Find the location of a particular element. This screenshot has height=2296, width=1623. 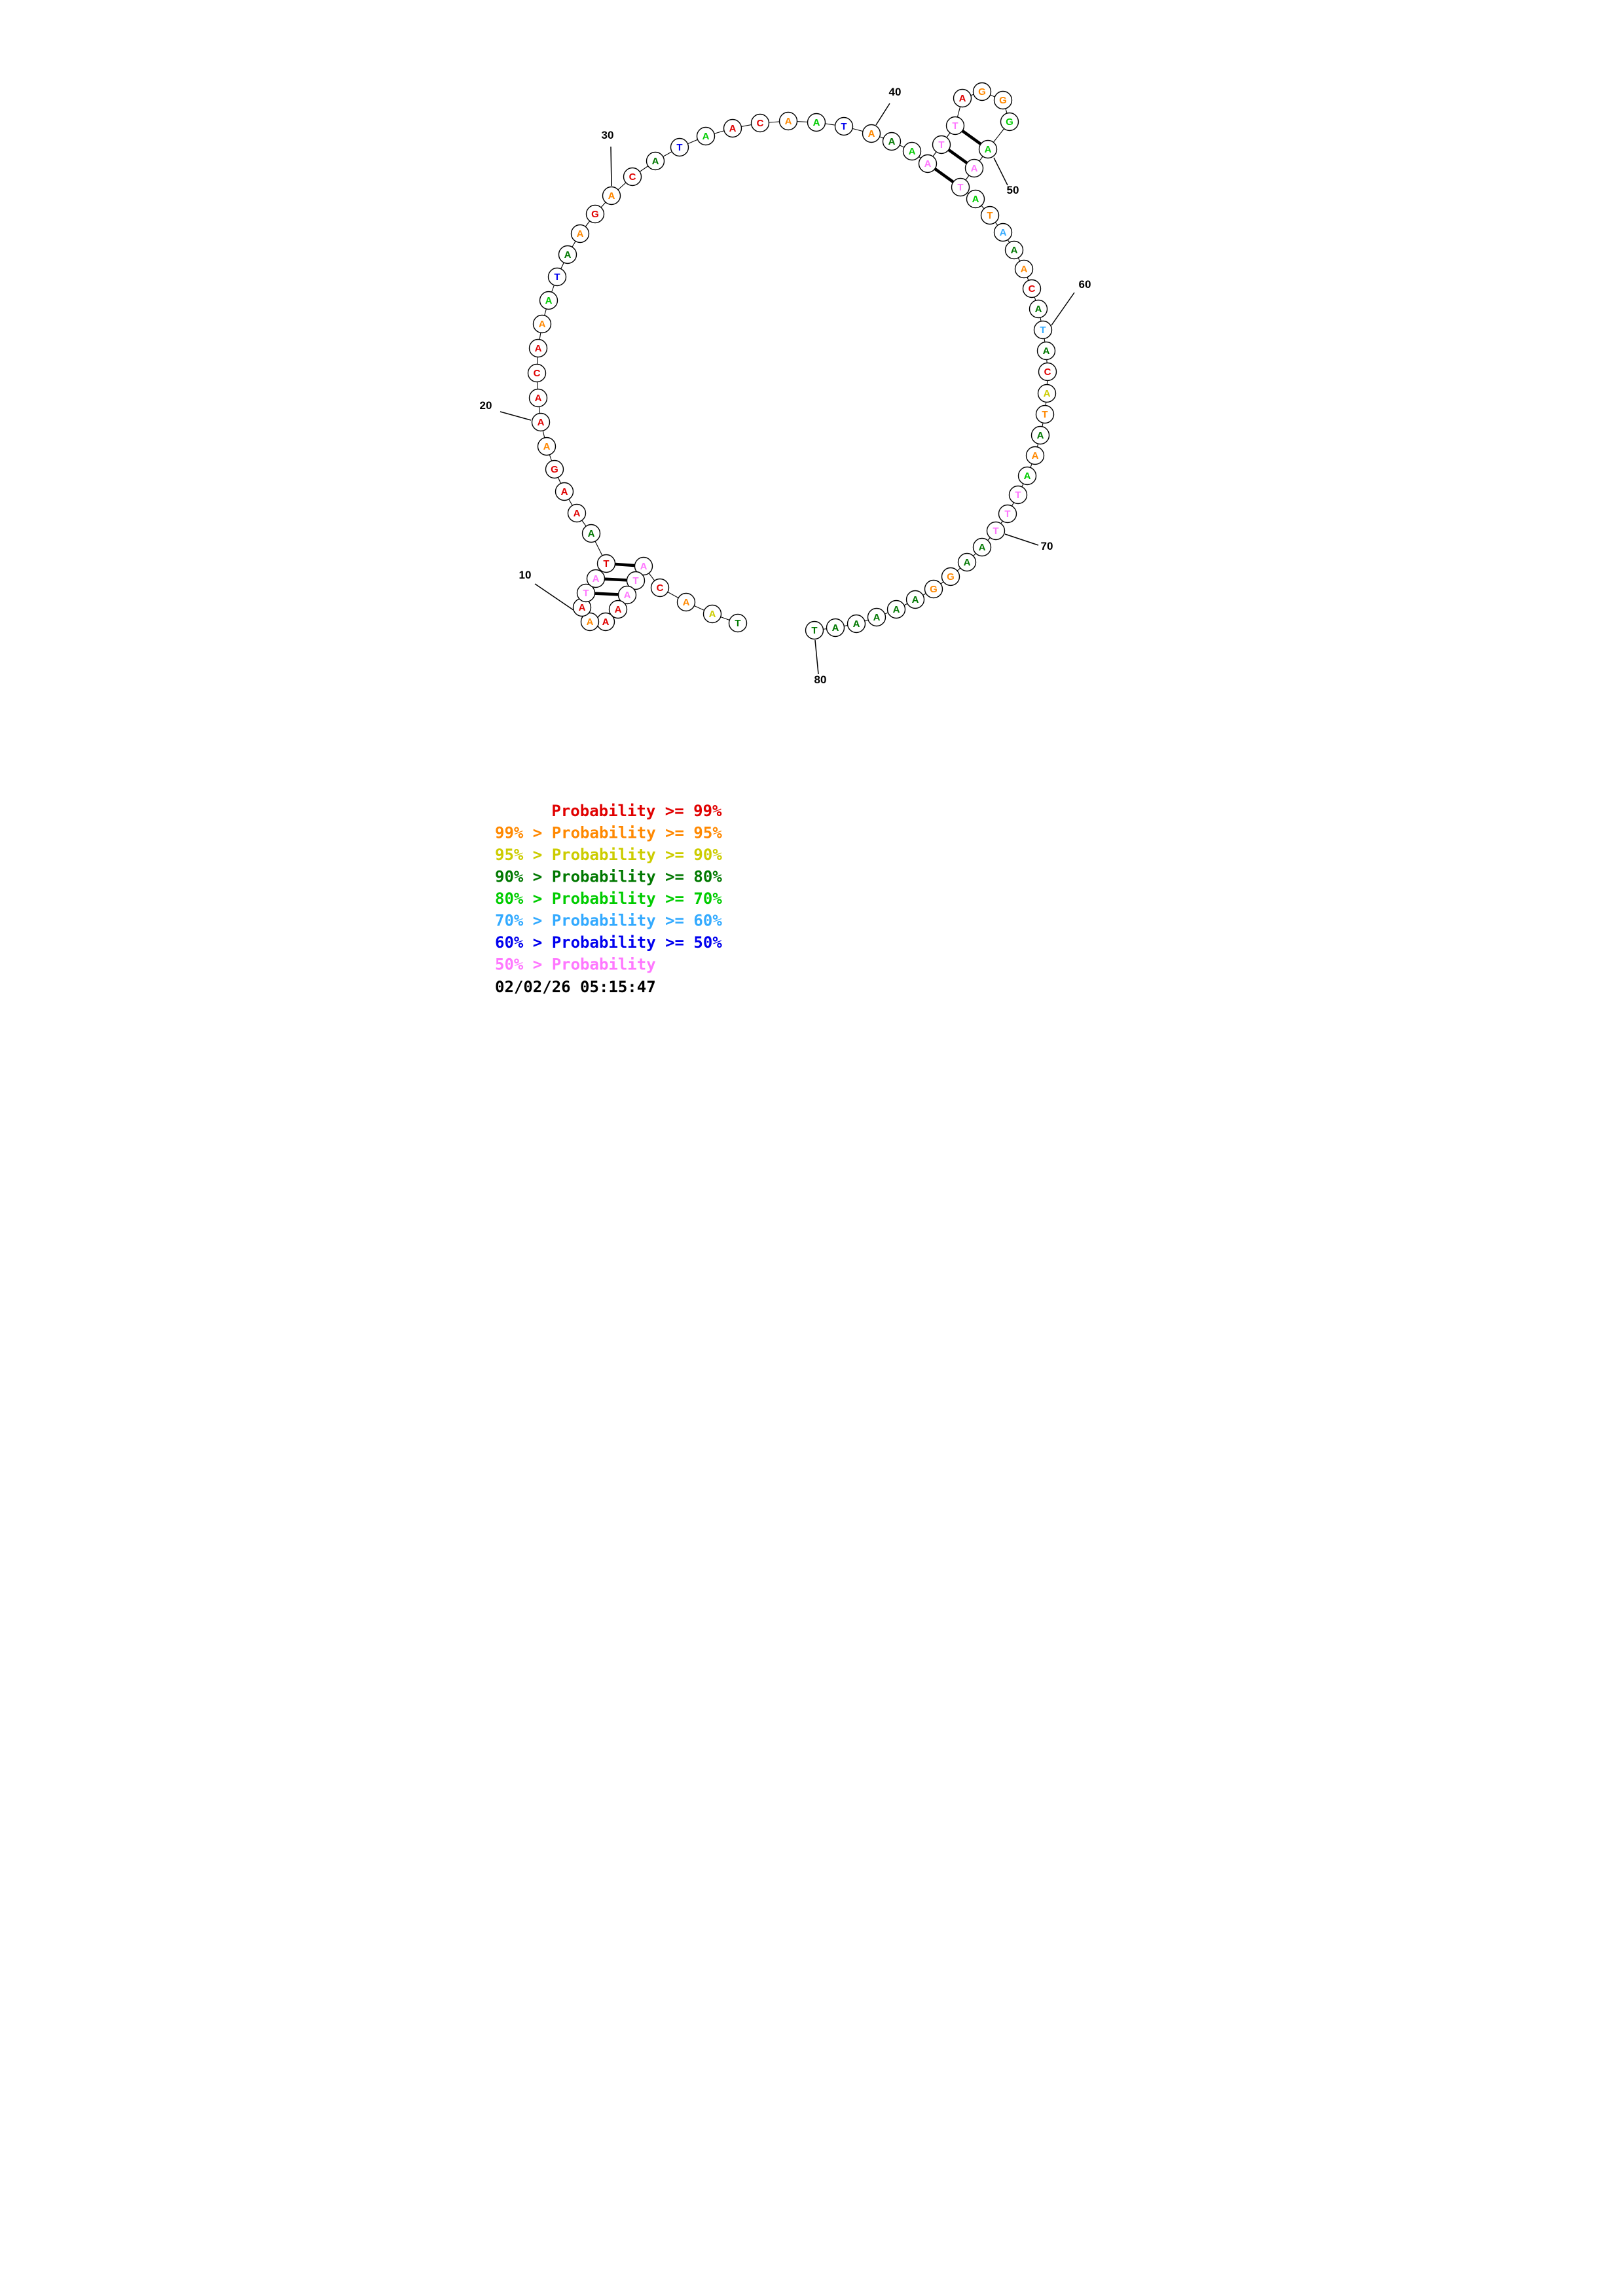

nucleotide-79-circle is located at coordinates (835, 627).